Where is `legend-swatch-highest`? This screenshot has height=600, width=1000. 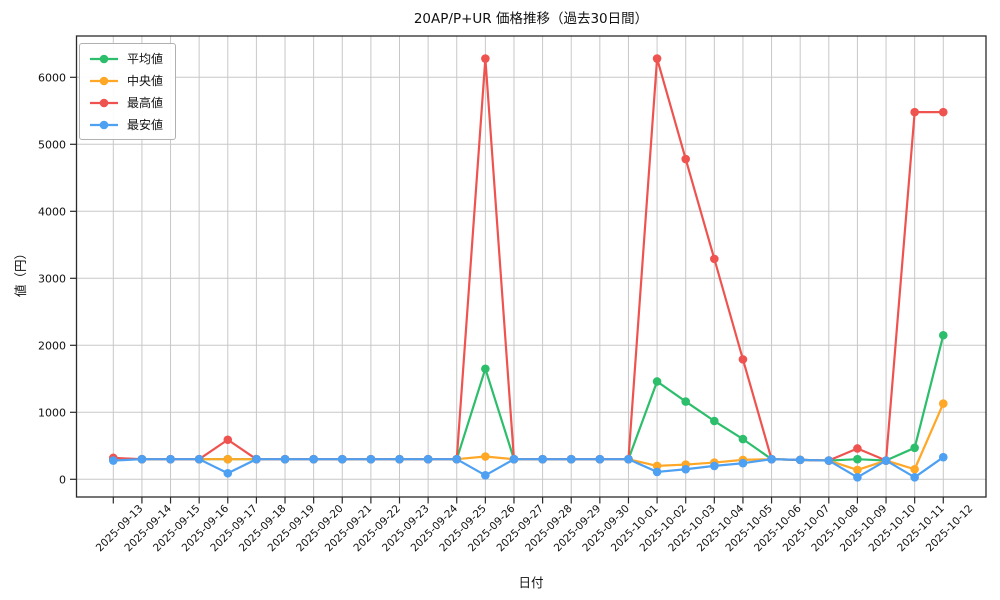 legend-swatch-highest is located at coordinates (104, 102).